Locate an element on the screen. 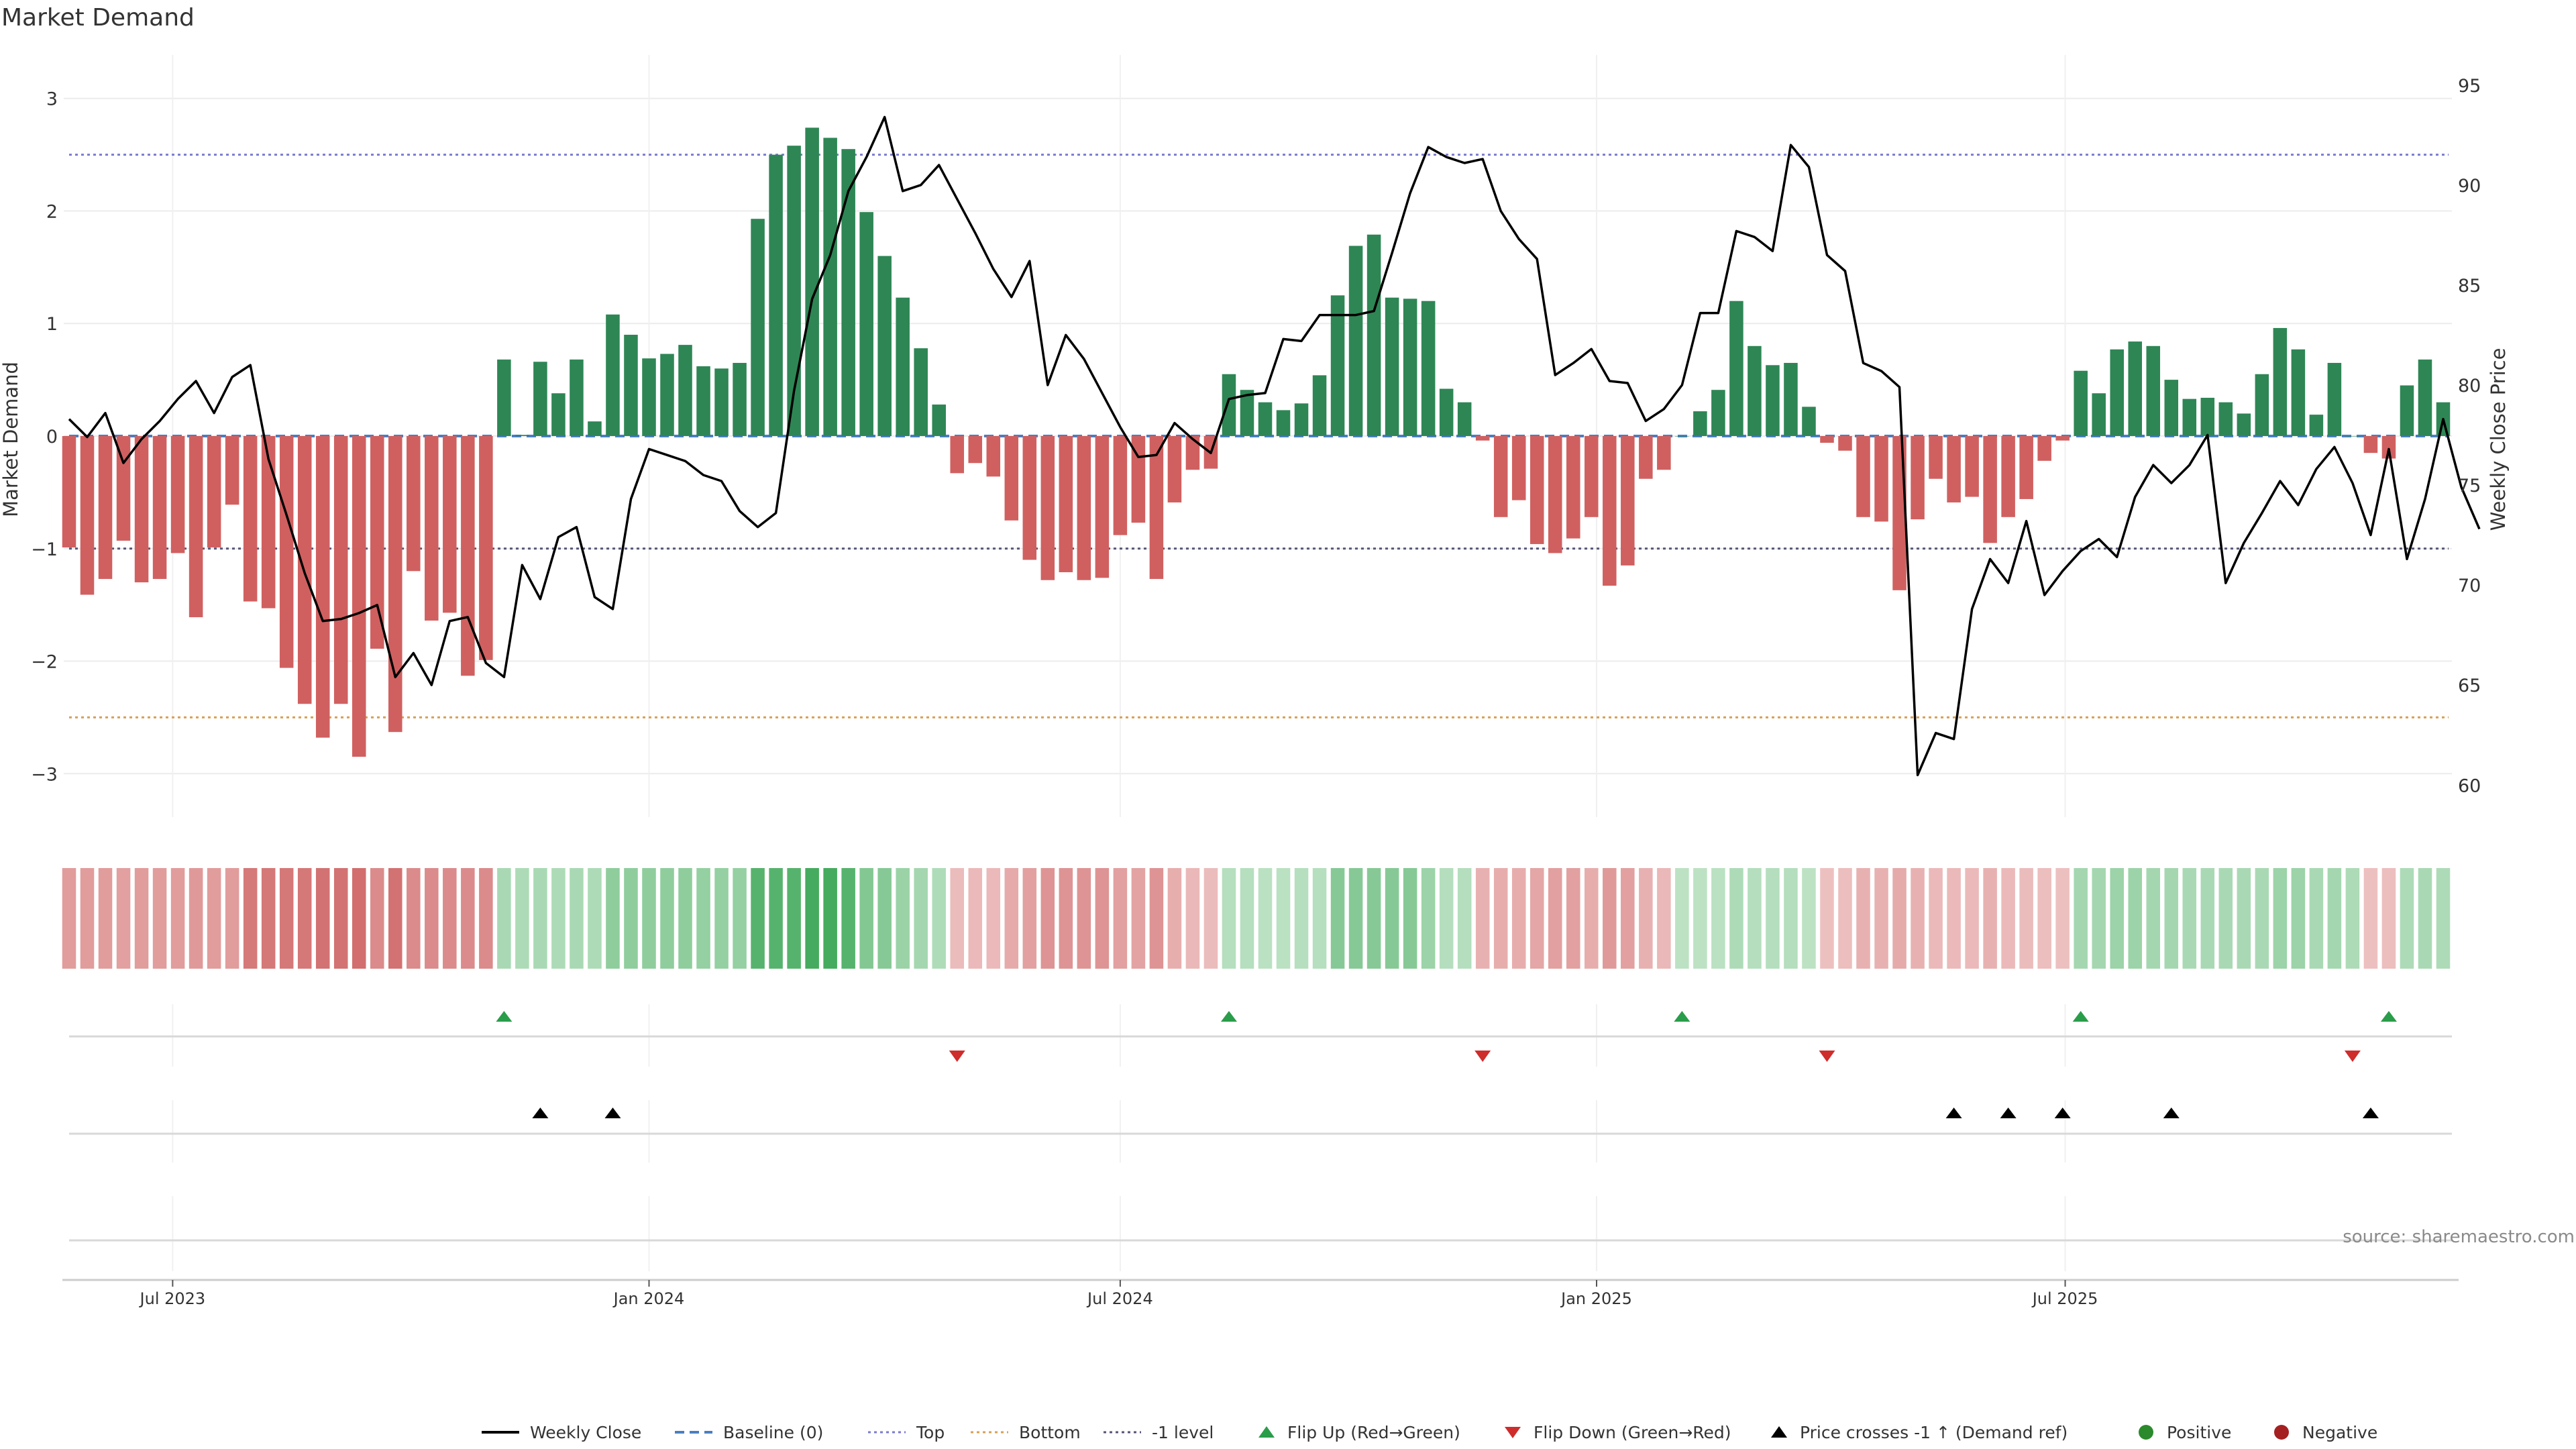 The image size is (2576, 1449). right-tick-label: 95 is located at coordinates (2469, 86).